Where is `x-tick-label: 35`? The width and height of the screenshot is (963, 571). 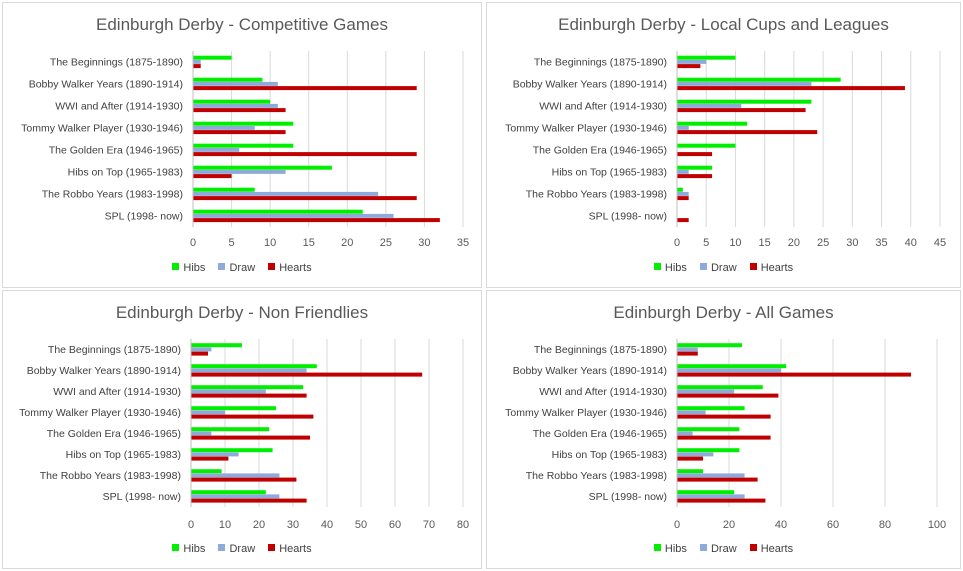 x-tick-label: 35 is located at coordinates (881, 243).